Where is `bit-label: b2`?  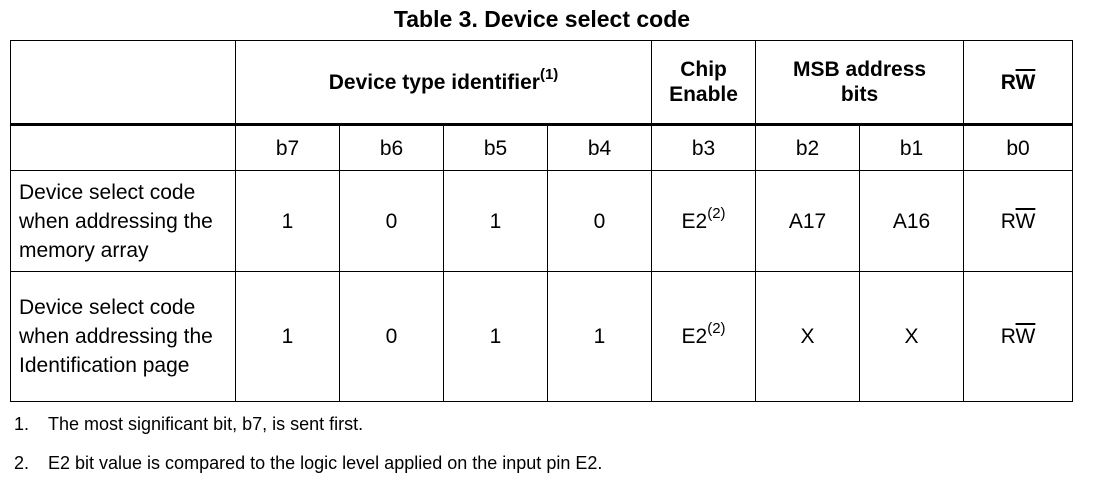
bit-label: b2 is located at coordinates (808, 147).